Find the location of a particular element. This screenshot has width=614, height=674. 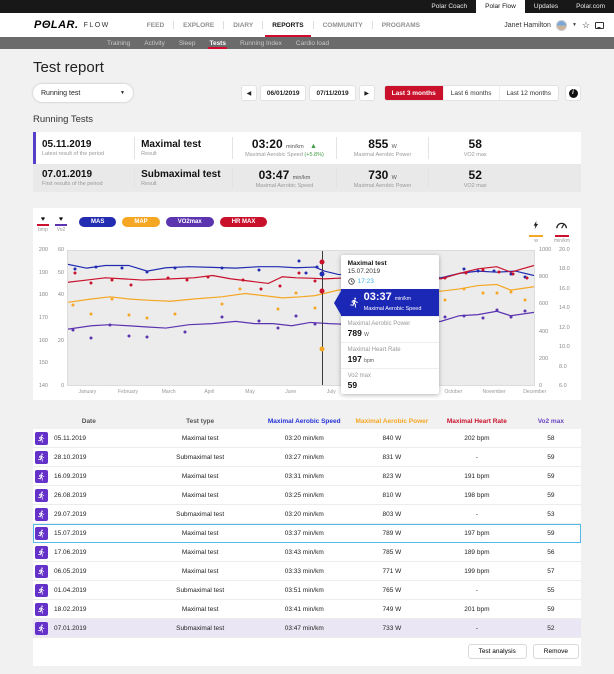

info-button: i is located at coordinates (573, 93).